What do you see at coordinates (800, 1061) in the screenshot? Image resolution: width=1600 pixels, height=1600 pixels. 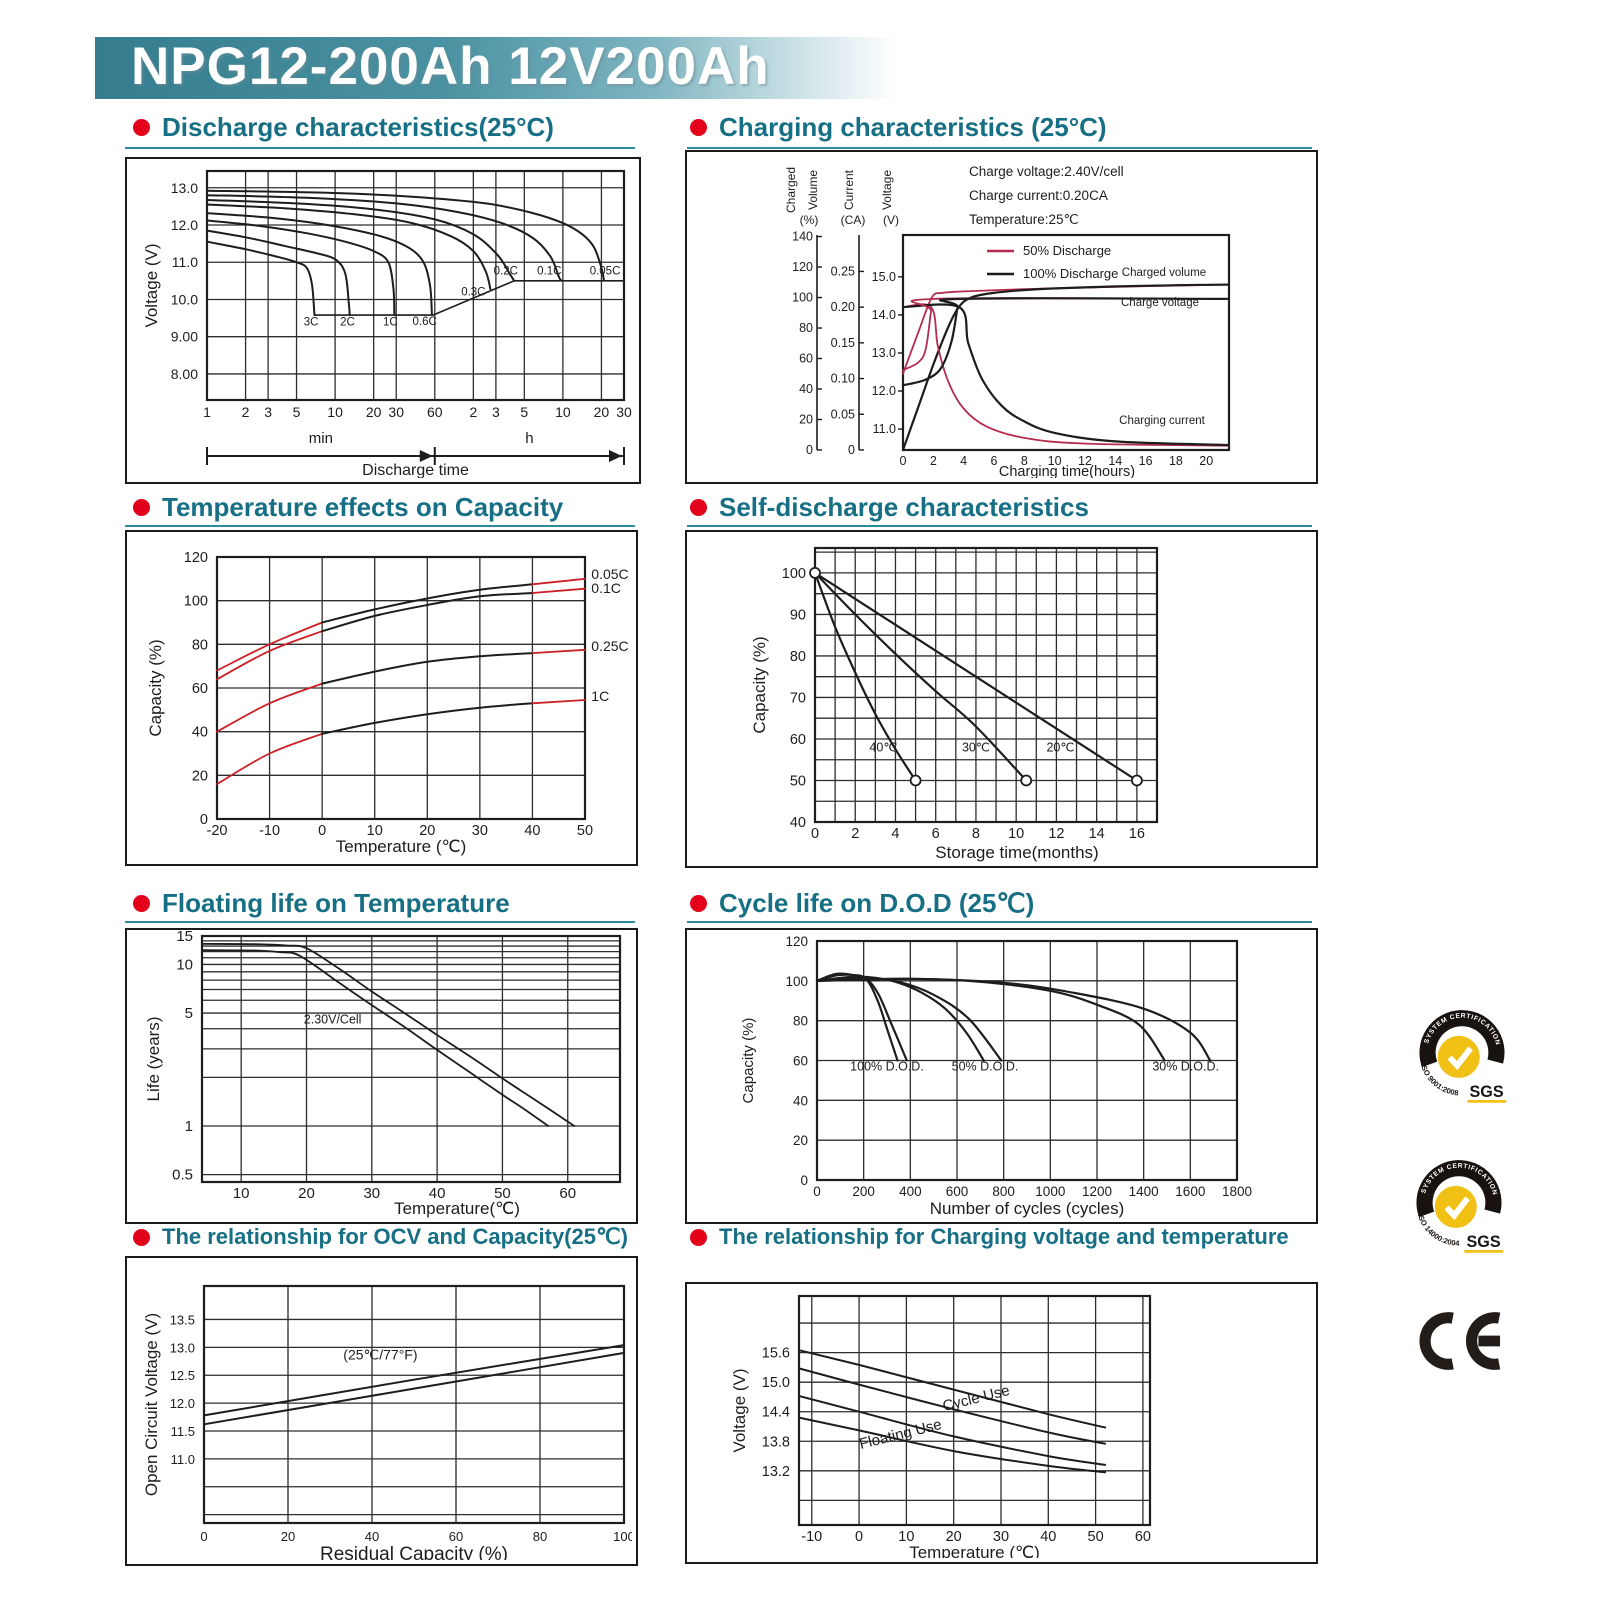 I see `svg-text: 60` at bounding box center [800, 1061].